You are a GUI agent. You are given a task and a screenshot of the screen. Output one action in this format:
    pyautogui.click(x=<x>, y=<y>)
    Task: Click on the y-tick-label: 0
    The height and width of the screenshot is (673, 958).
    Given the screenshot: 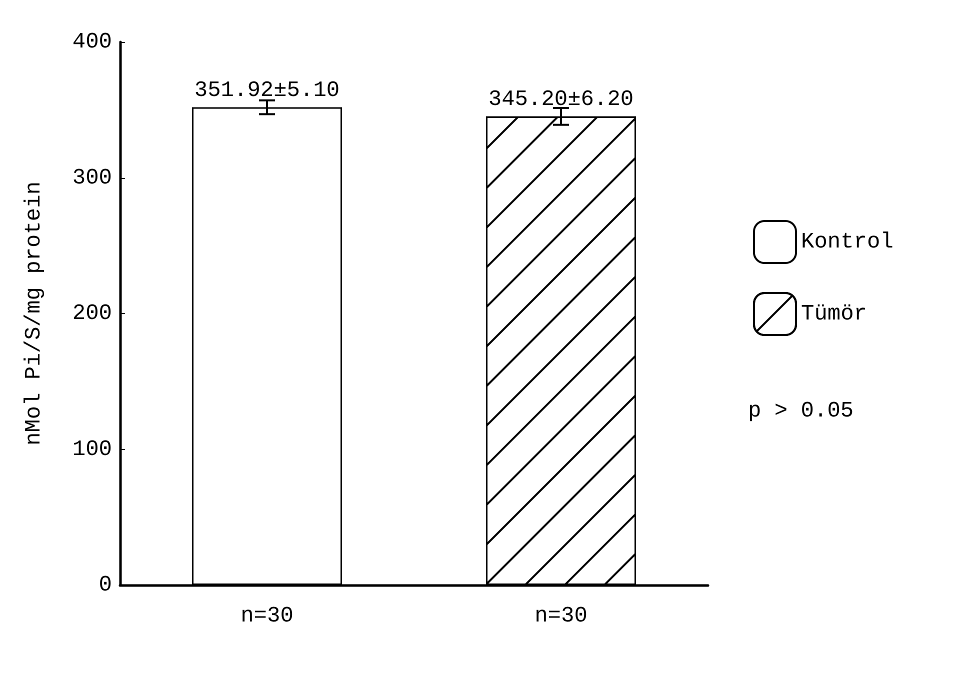 What is the action you would take?
    pyautogui.click(x=105, y=585)
    